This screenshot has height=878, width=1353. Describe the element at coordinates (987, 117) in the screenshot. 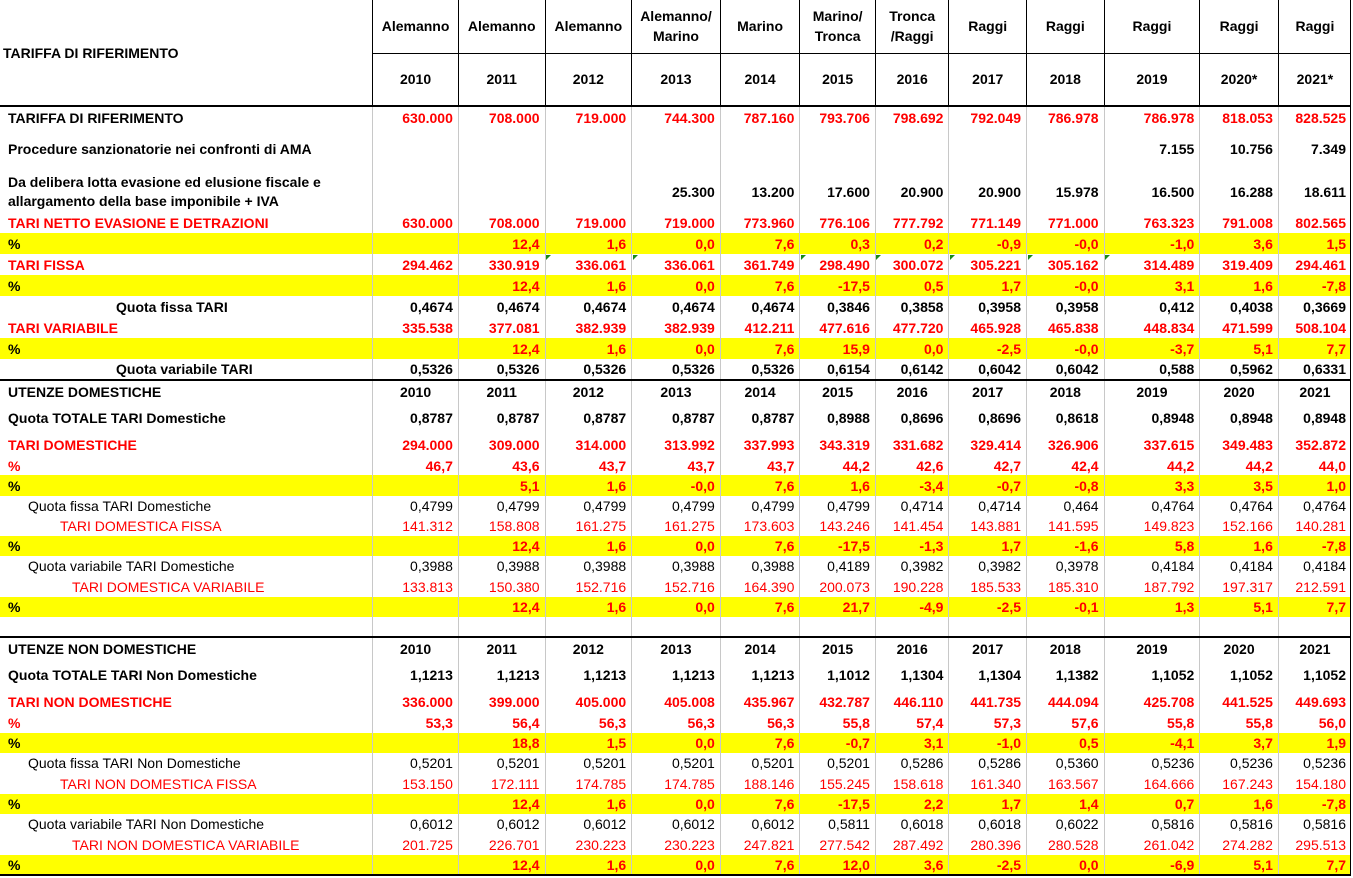

I see `value-cell: 792.049` at that location.